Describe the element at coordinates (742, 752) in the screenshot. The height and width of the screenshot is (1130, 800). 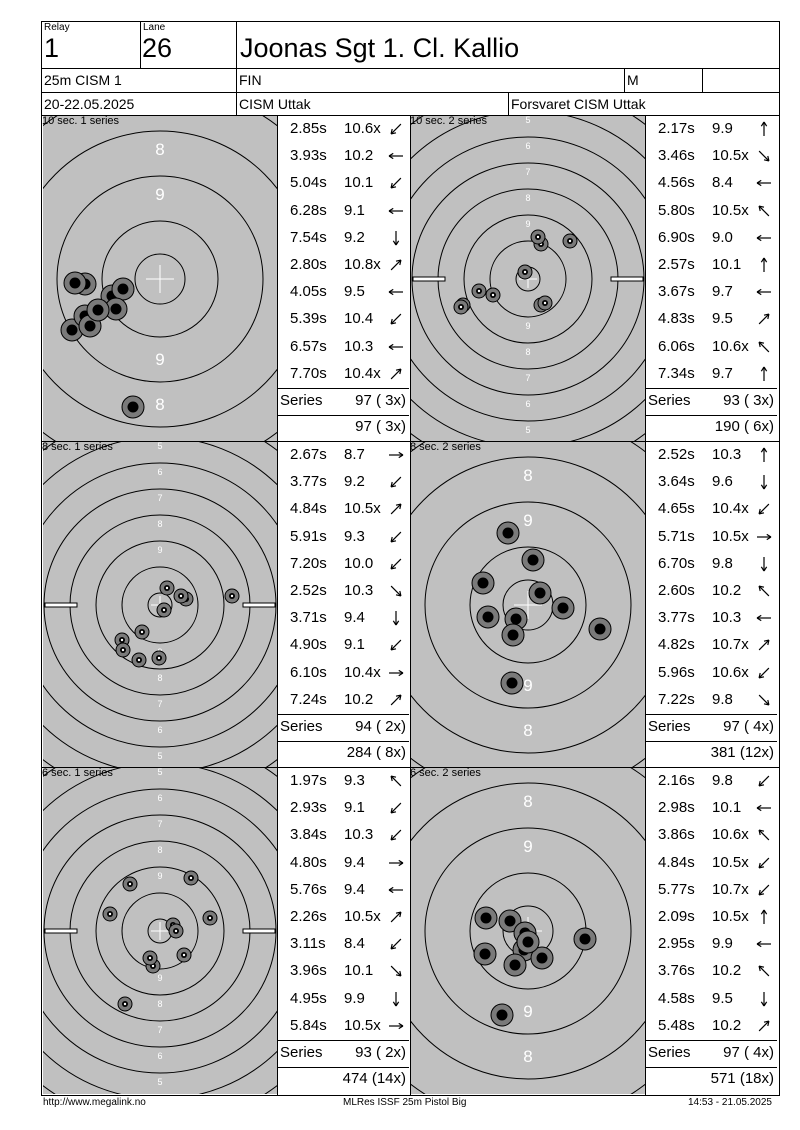
I see `cumulative-score: 381 (12x)` at that location.